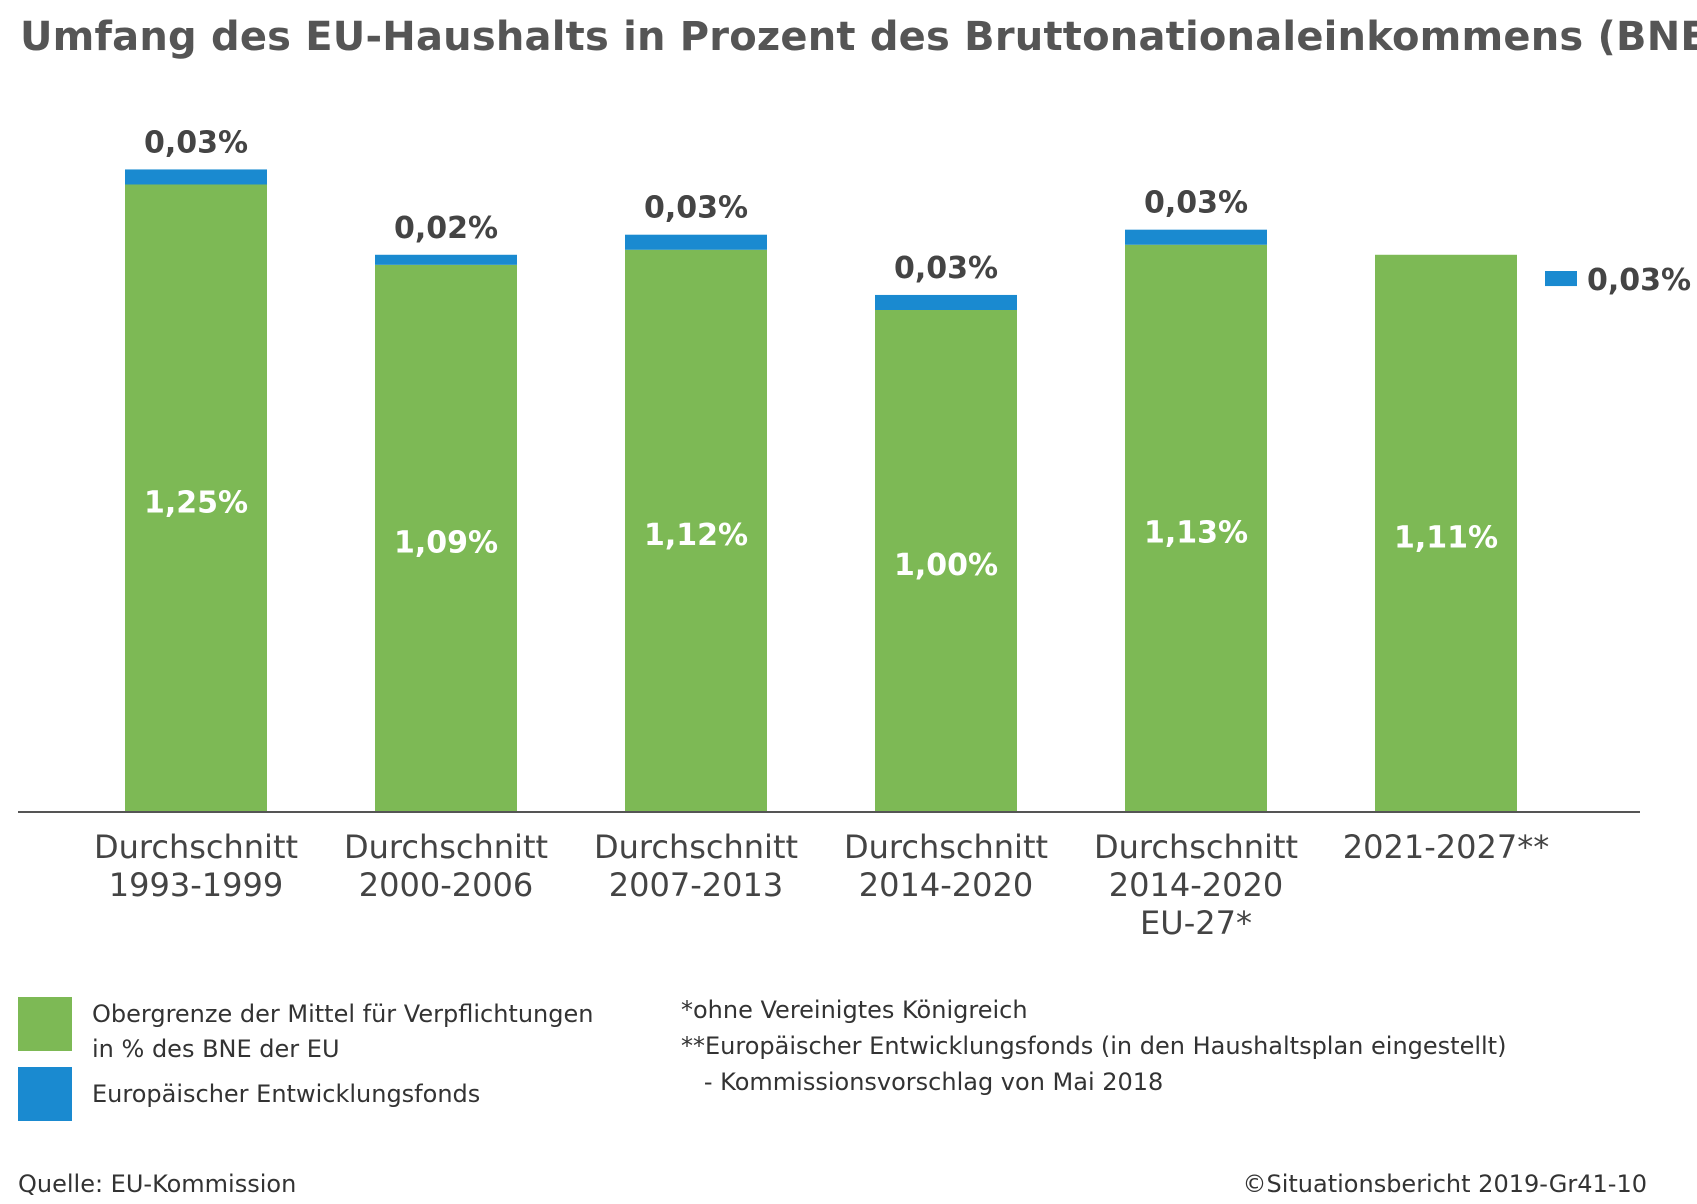 This screenshot has width=1697, height=1204. I want to click on legend-item-edf: Europäischer Entwicklungsfonds, so click(355, 1094).